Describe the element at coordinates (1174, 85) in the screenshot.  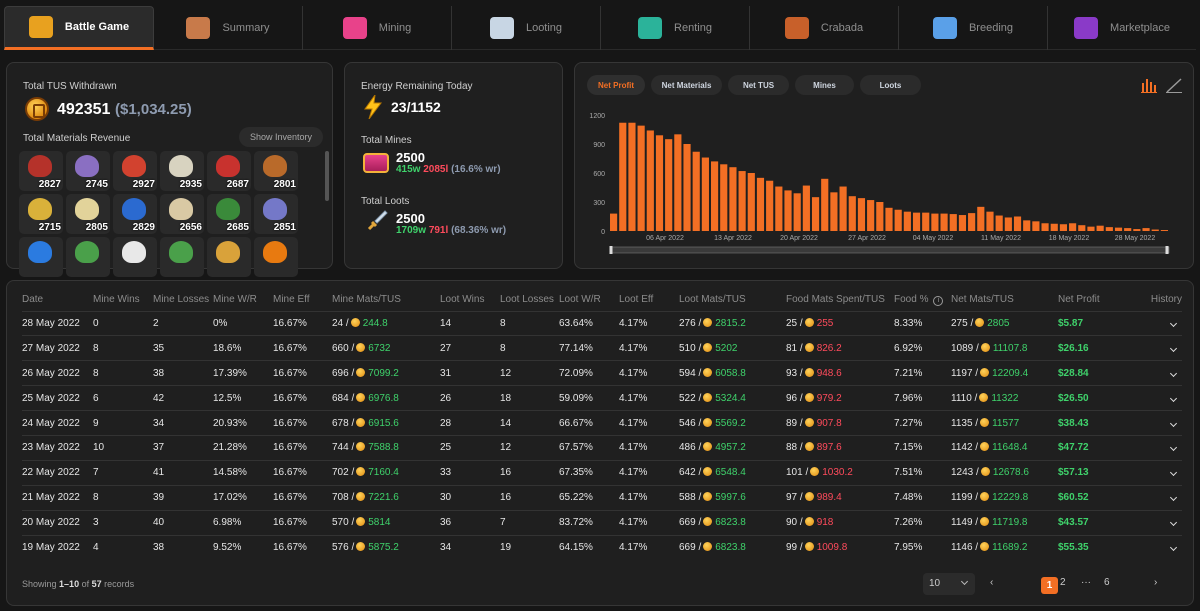
I see `line-chart-icon` at that location.